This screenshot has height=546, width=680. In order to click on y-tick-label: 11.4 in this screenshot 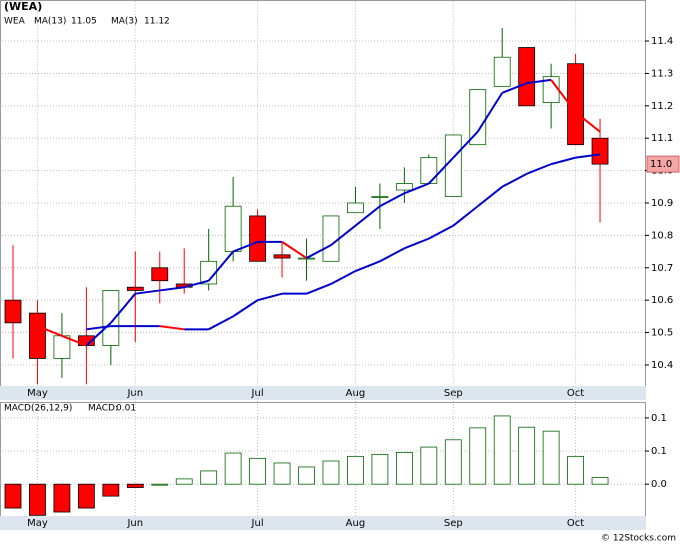, I will do `click(662, 41)`.